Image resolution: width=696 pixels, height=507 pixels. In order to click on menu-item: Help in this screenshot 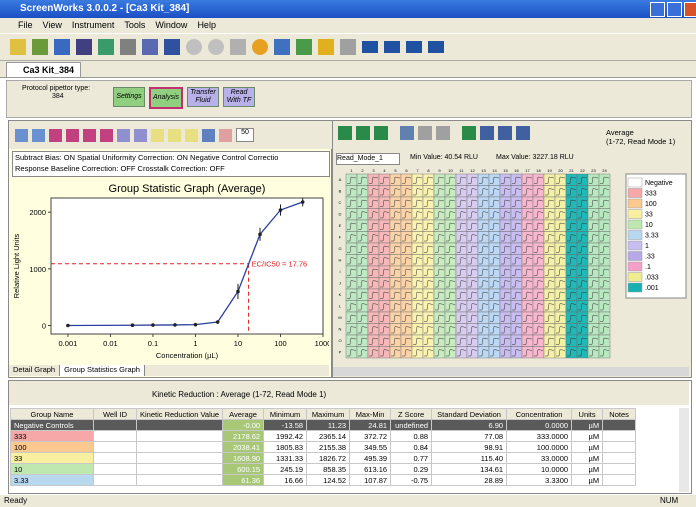, I will do `click(206, 25)`.